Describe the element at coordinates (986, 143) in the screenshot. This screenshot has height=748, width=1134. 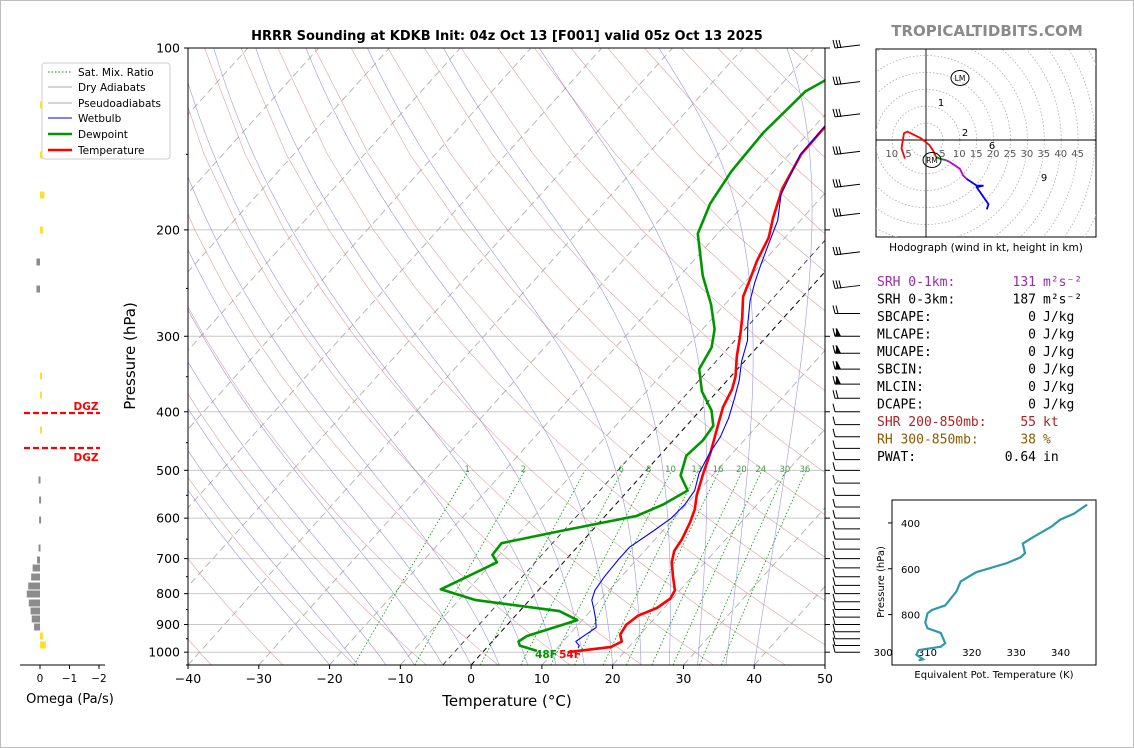
I see `hodograph: 10 5 5 10 15 20 25 30 35 40 45 LM RM 1 2 6 9` at that location.